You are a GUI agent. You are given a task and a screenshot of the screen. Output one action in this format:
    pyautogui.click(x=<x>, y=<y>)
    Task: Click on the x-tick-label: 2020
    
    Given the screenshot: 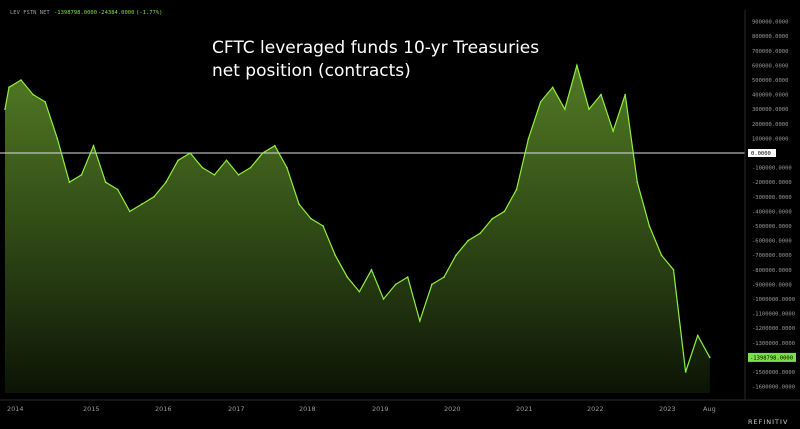 What is the action you would take?
    pyautogui.click(x=452, y=409)
    